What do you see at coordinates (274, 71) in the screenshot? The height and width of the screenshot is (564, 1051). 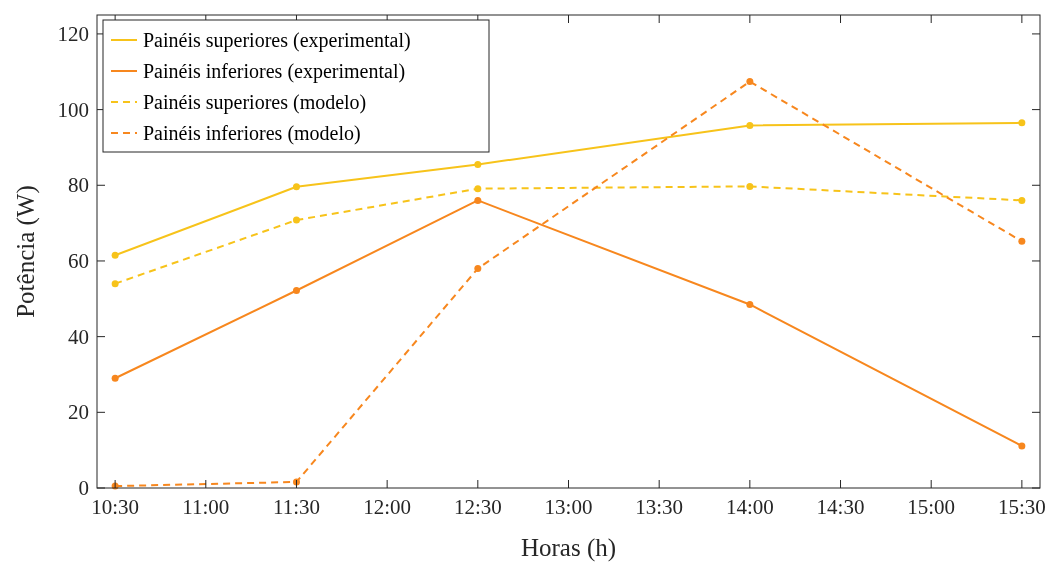 I see `legend-label: Painéis inferiores (experimental)` at bounding box center [274, 71].